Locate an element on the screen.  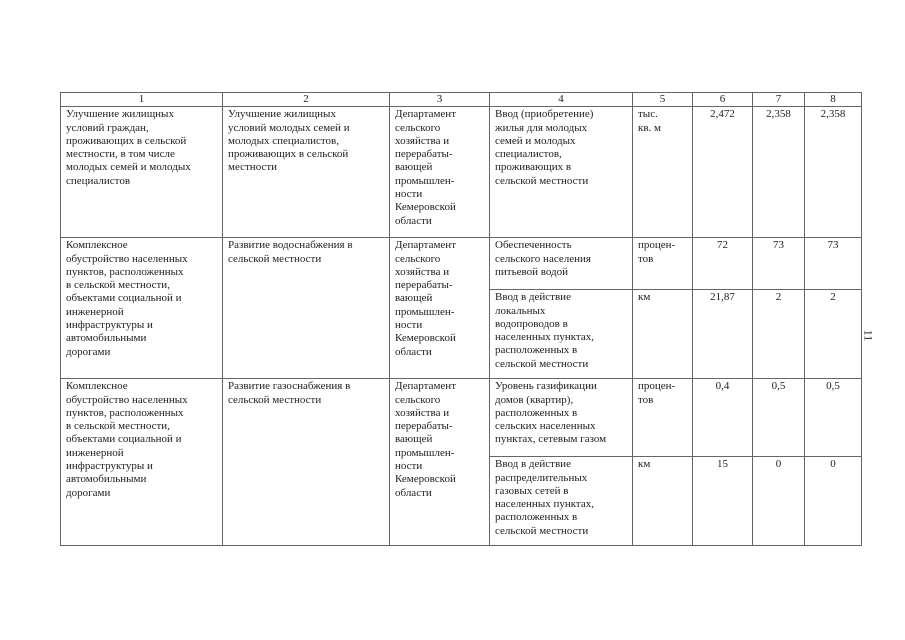
column-header: 4 is located at coordinates (561, 99).